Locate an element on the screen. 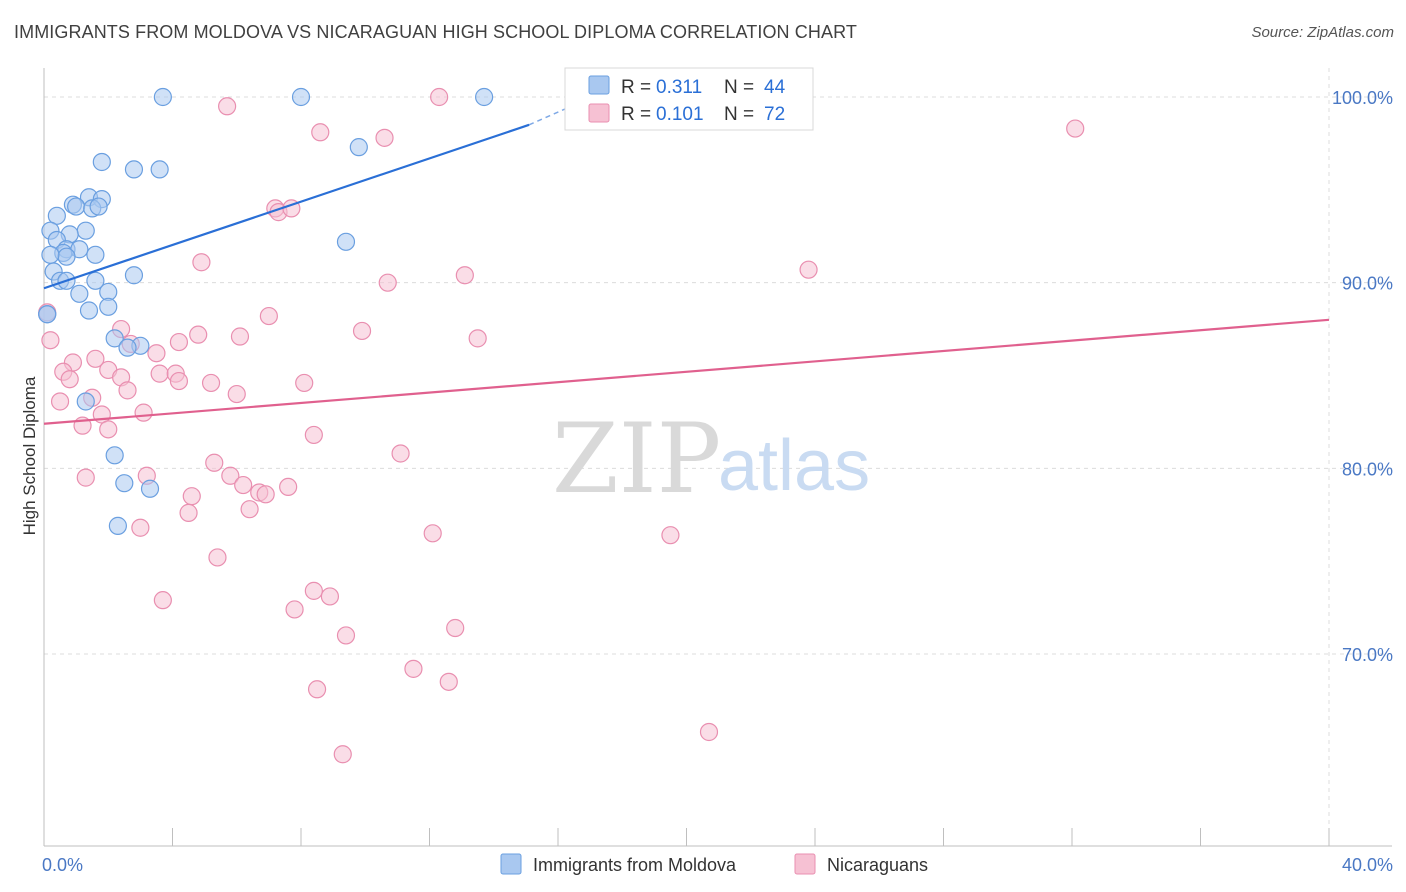  legend-n-value-pink: 72 is located at coordinates (774, 114).